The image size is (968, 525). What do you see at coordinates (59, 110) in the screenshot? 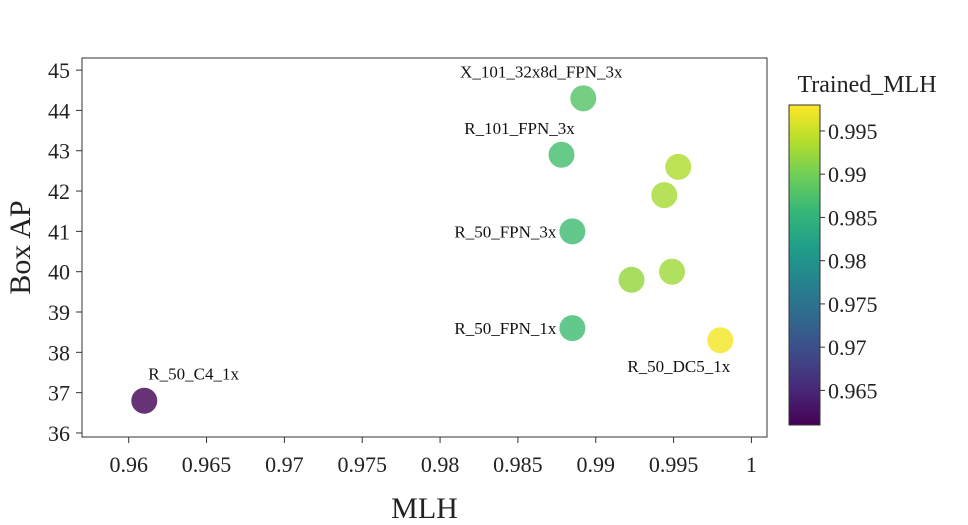
I see `y-tick-label: 44` at bounding box center [59, 110].